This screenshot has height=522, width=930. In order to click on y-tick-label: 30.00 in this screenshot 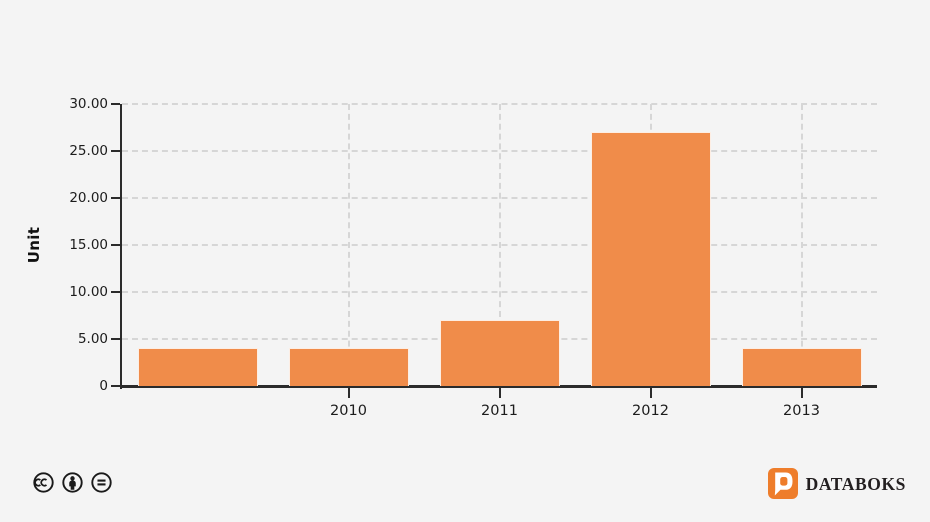, I will do `click(88, 104)`.